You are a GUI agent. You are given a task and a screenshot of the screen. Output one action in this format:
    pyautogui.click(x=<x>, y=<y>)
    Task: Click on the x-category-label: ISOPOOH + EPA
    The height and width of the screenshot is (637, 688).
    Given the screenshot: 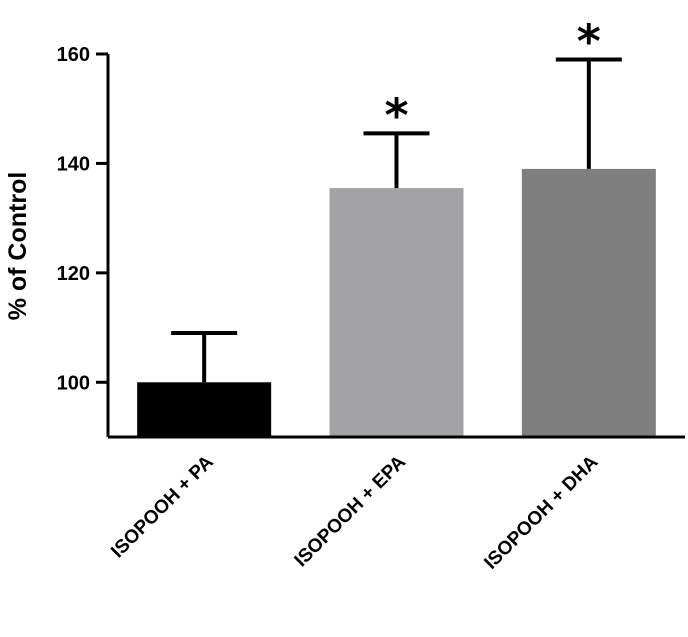 What is the action you would take?
    pyautogui.click(x=351, y=511)
    